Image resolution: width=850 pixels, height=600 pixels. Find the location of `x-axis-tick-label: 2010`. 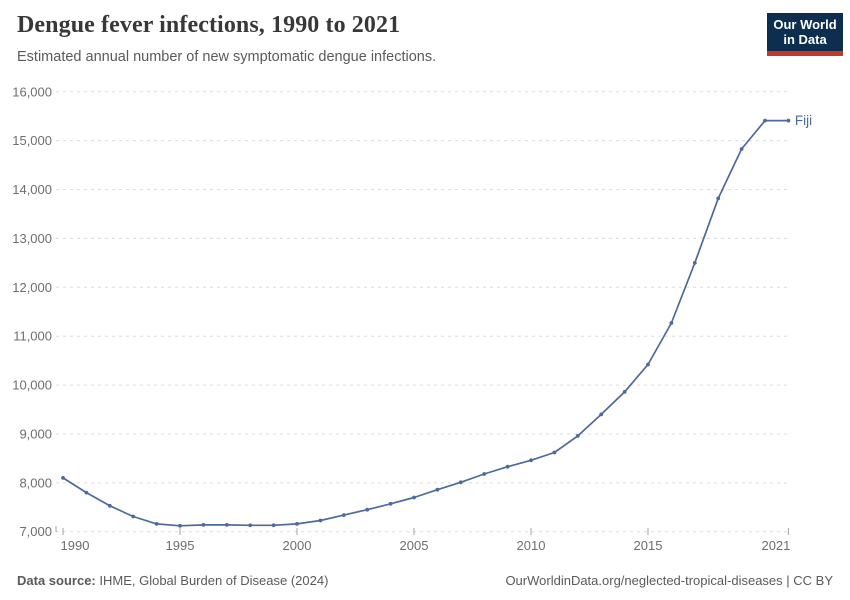

x-axis-tick-label: 2010 is located at coordinates (531, 545).